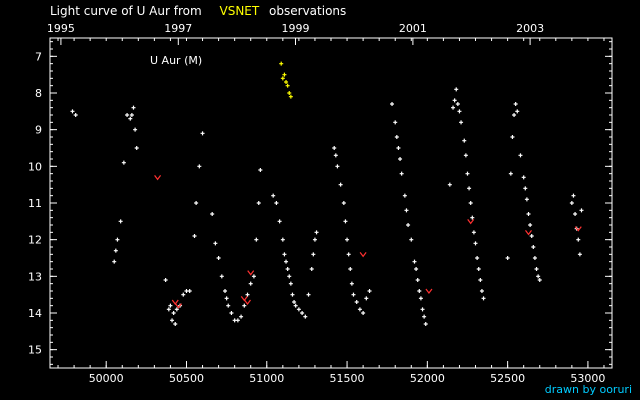 This screenshot has height=400, width=640. Describe the element at coordinates (38, 130) in the screenshot. I see `y-tick-label: 9` at that location.